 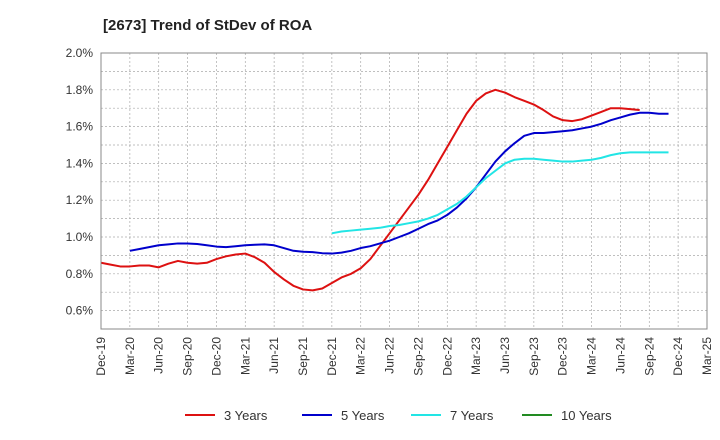 I want to click on x-tick-label: Dec-22, so click(x=447, y=356).